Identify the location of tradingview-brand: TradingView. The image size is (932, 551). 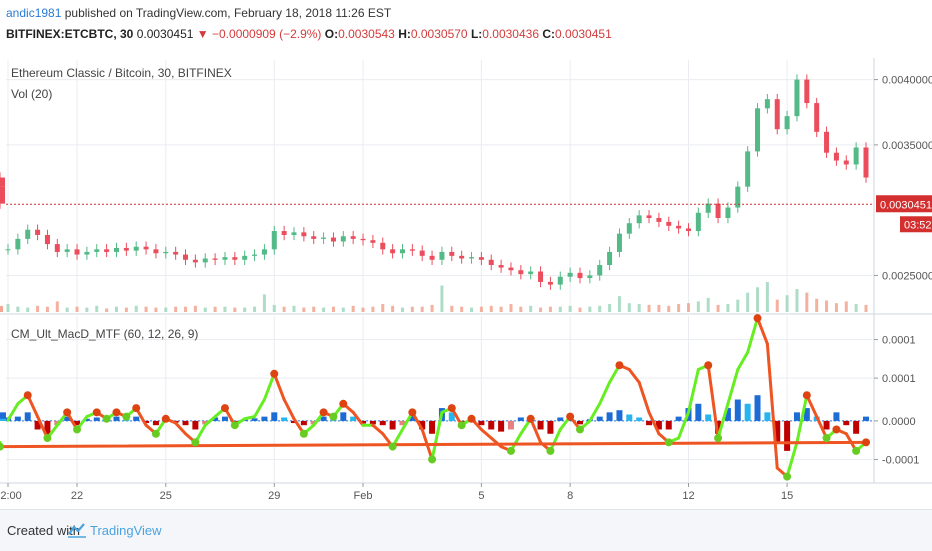
(126, 530).